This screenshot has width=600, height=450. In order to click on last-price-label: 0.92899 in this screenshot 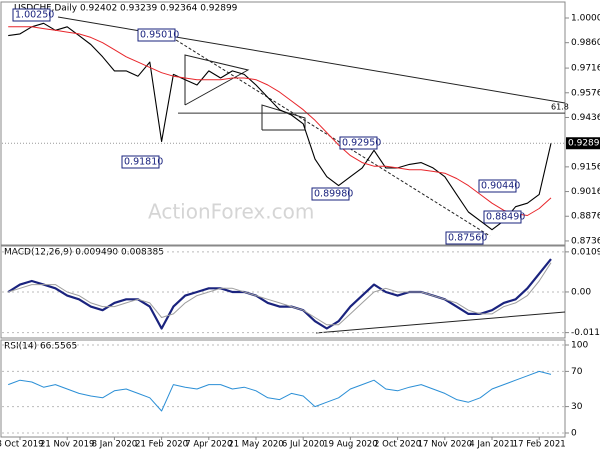, I will do `click(584, 144)`.